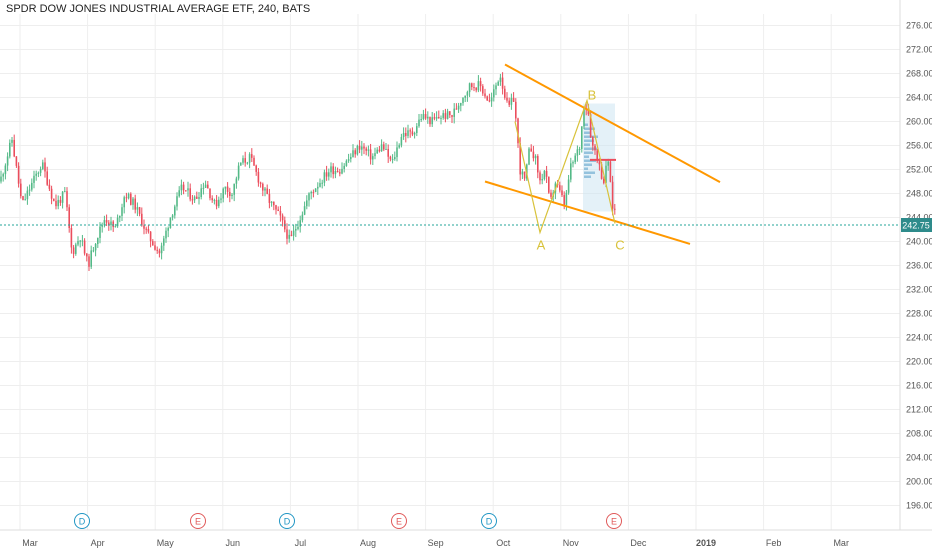 The image size is (932, 555). What do you see at coordinates (571, 543) in the screenshot?
I see `x-tick-label: Nov` at bounding box center [571, 543].